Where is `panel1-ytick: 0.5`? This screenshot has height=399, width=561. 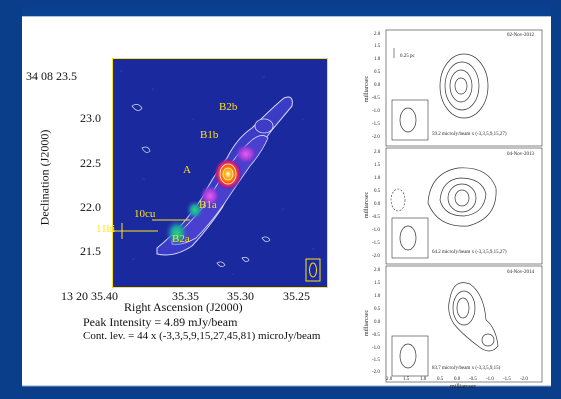
panel1-ytick: 0.5 is located at coordinates (377, 72).